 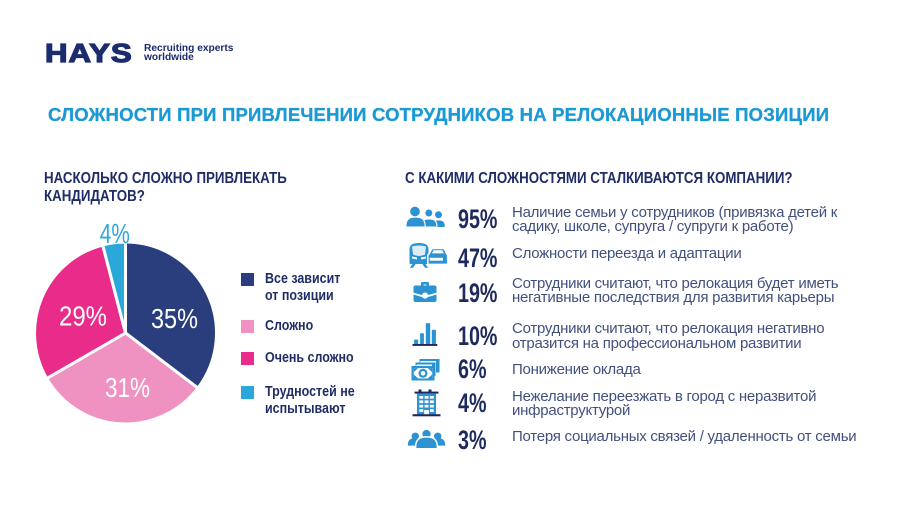 I want to click on svg-text: 4%, so click(x=115, y=233).